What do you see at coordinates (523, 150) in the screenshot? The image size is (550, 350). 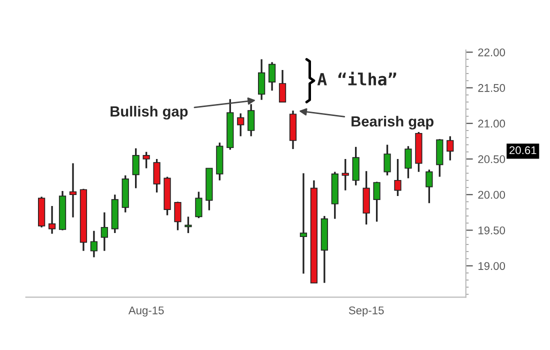 I see `text: 20.61` at bounding box center [523, 150].